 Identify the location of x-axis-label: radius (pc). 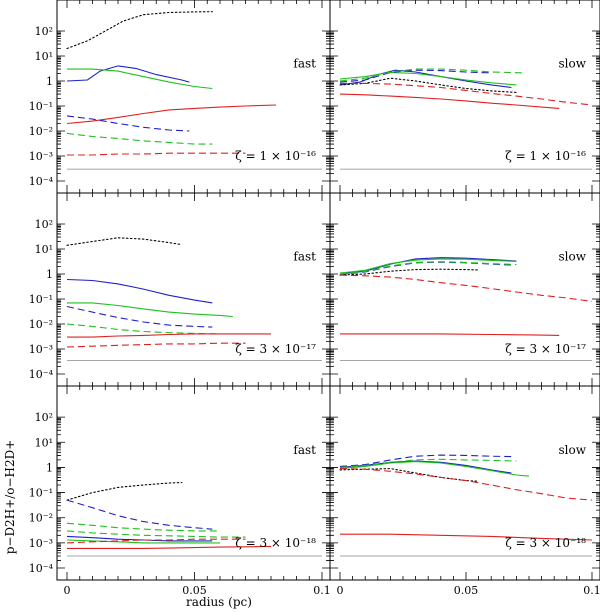
(219, 602).